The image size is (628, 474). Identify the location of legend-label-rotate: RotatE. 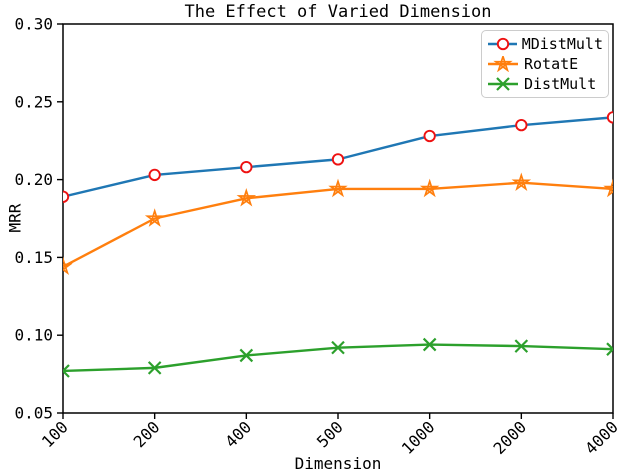
(551, 64).